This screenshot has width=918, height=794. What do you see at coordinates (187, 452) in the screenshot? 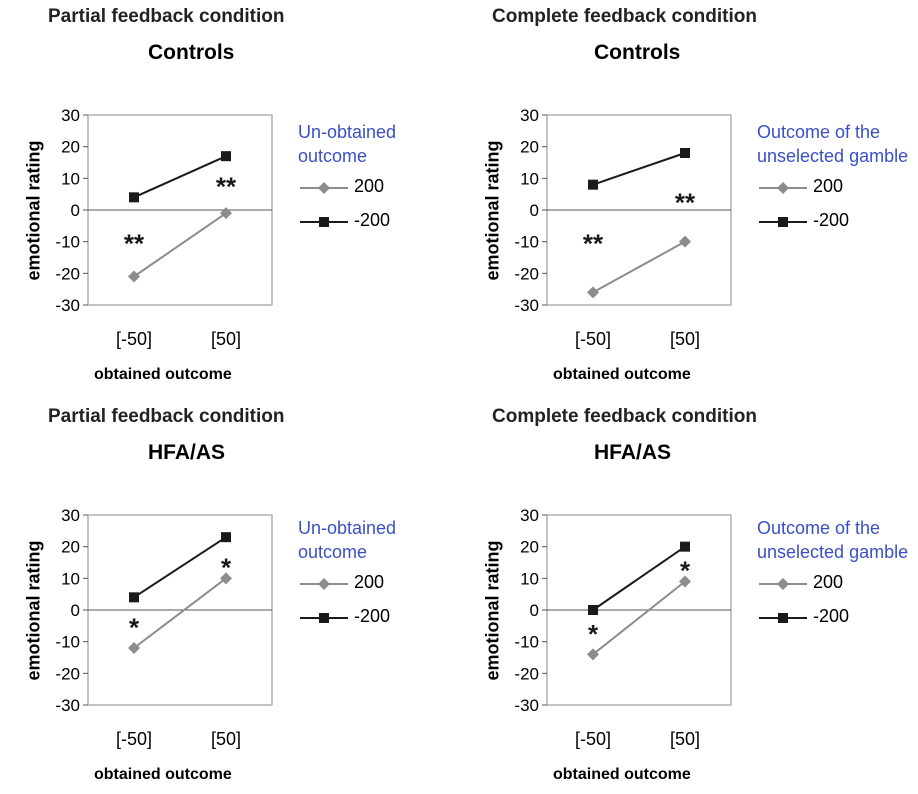
I see `group-title: HFA/AS` at bounding box center [187, 452].